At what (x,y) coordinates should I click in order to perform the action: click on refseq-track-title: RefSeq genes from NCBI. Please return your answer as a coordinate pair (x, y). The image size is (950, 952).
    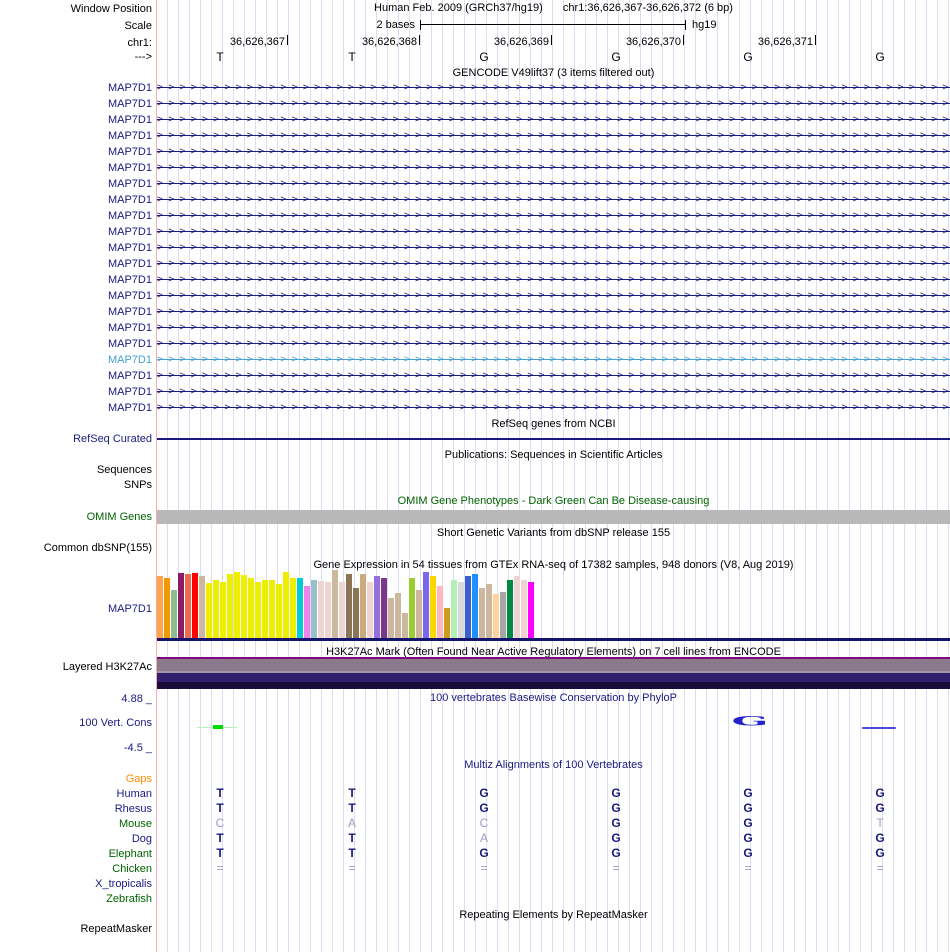
    Looking at the image, I should click on (553, 424).